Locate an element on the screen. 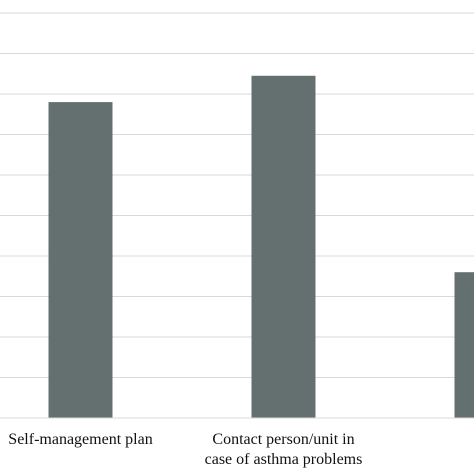 The width and height of the screenshot is (474, 474). category-label: Self-management plan is located at coordinates (80, 439).